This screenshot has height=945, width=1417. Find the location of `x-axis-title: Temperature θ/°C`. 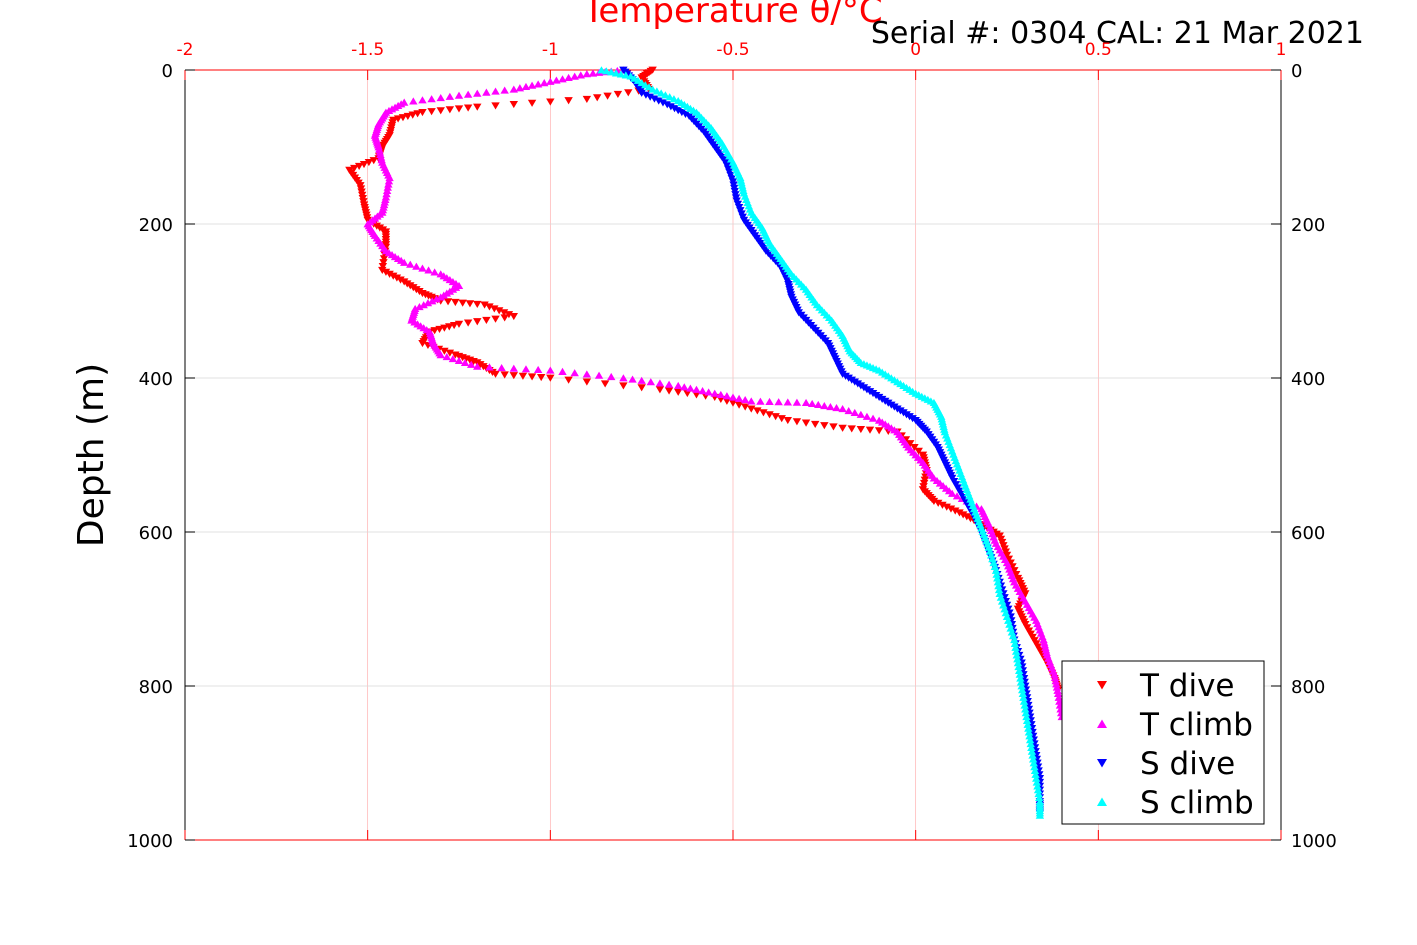

x-axis-title: Temperature θ/°C is located at coordinates (732, 15).